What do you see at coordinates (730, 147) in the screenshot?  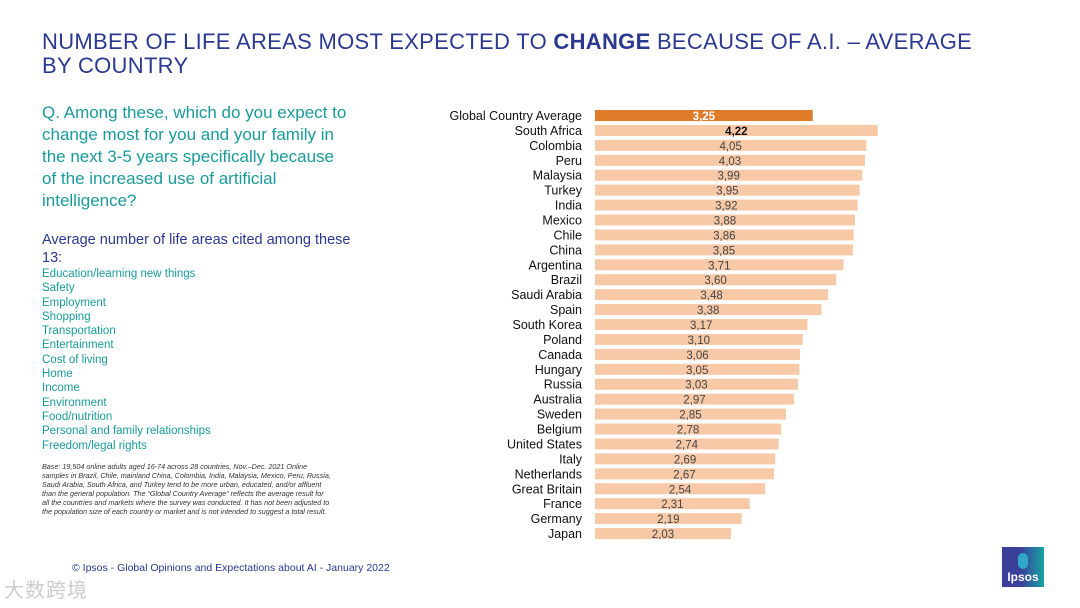 I see `value-label: 4,05` at bounding box center [730, 147].